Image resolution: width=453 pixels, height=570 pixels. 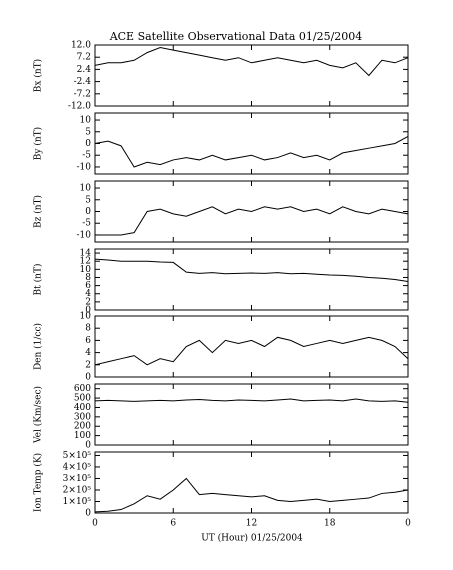 I want to click on y-tick-label: 5×10⁵, so click(x=77, y=456).